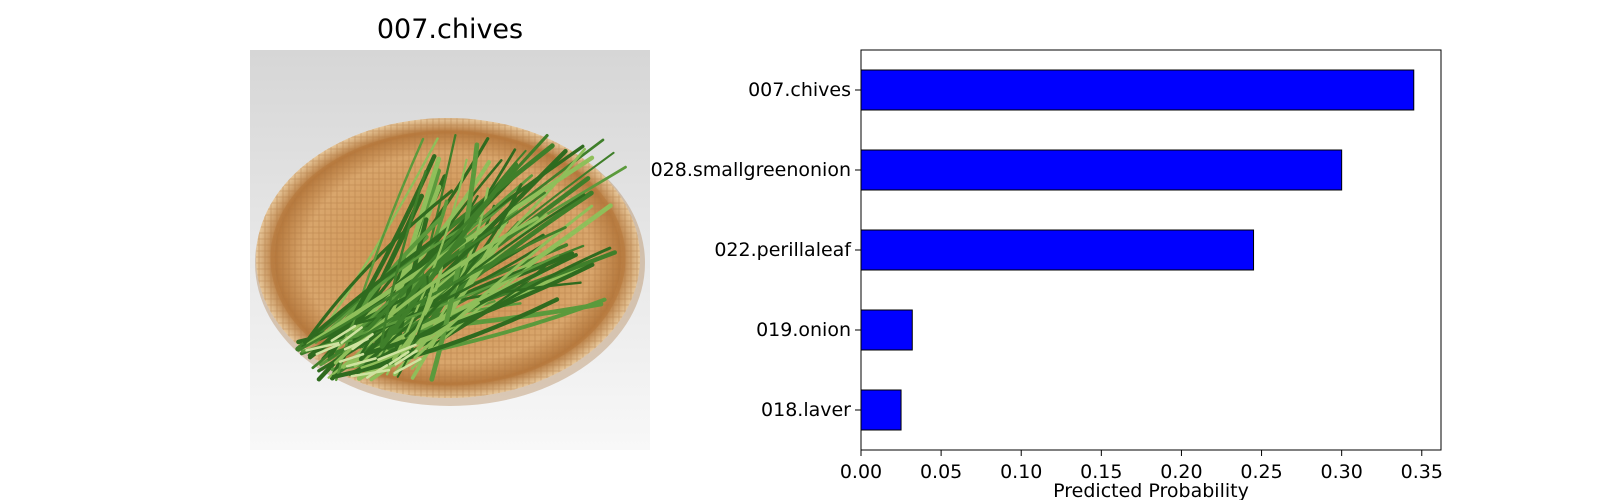 This screenshot has width=1600, height=500. What do you see at coordinates (1021, 472) in the screenshot?
I see `x-tick-label: 0.10` at bounding box center [1021, 472].